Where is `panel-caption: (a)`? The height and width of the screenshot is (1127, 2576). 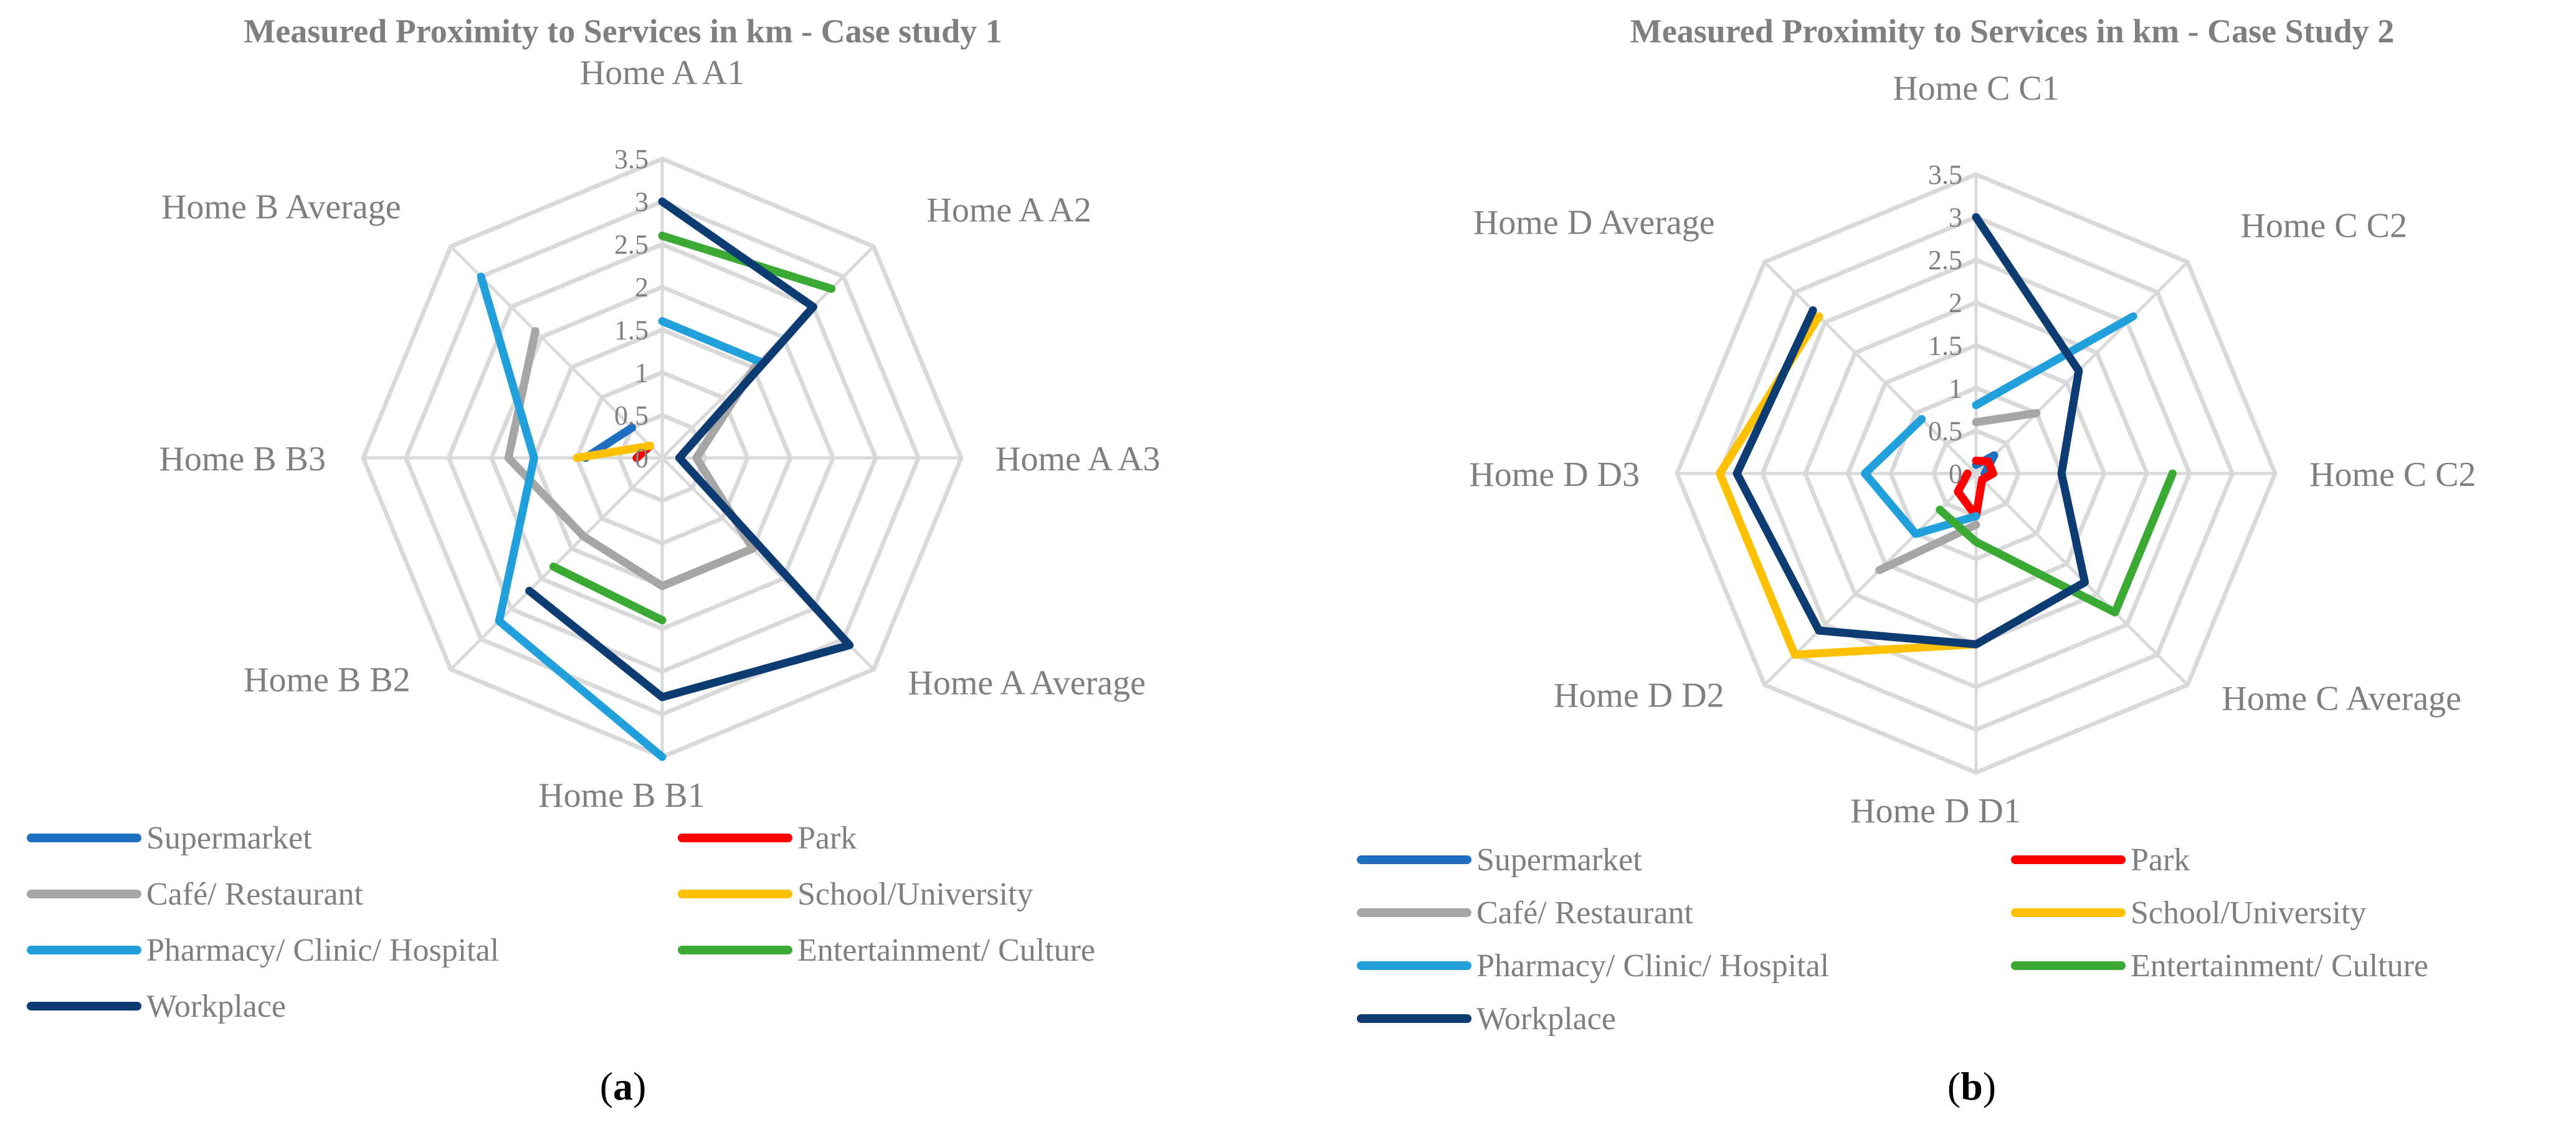
panel-caption: (a) is located at coordinates (623, 1086).